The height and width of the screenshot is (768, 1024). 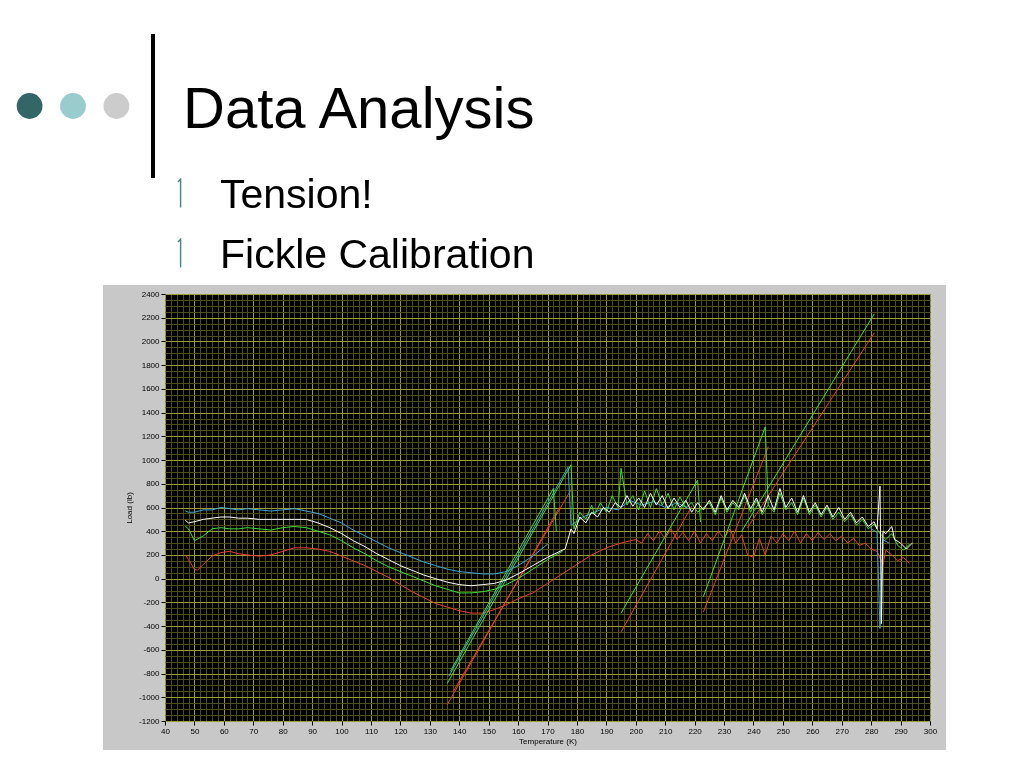 What do you see at coordinates (152, 602) in the screenshot?
I see `y-tick-label: -200` at bounding box center [152, 602].